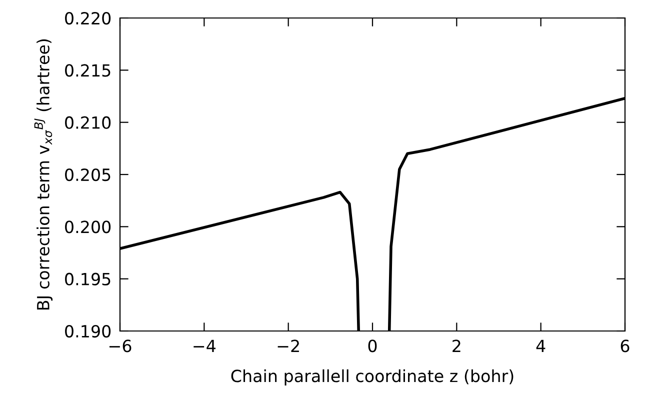 This screenshot has width=646, height=411. Describe the element at coordinates (625, 346) in the screenshot. I see `x-tick-label: 6` at that location.